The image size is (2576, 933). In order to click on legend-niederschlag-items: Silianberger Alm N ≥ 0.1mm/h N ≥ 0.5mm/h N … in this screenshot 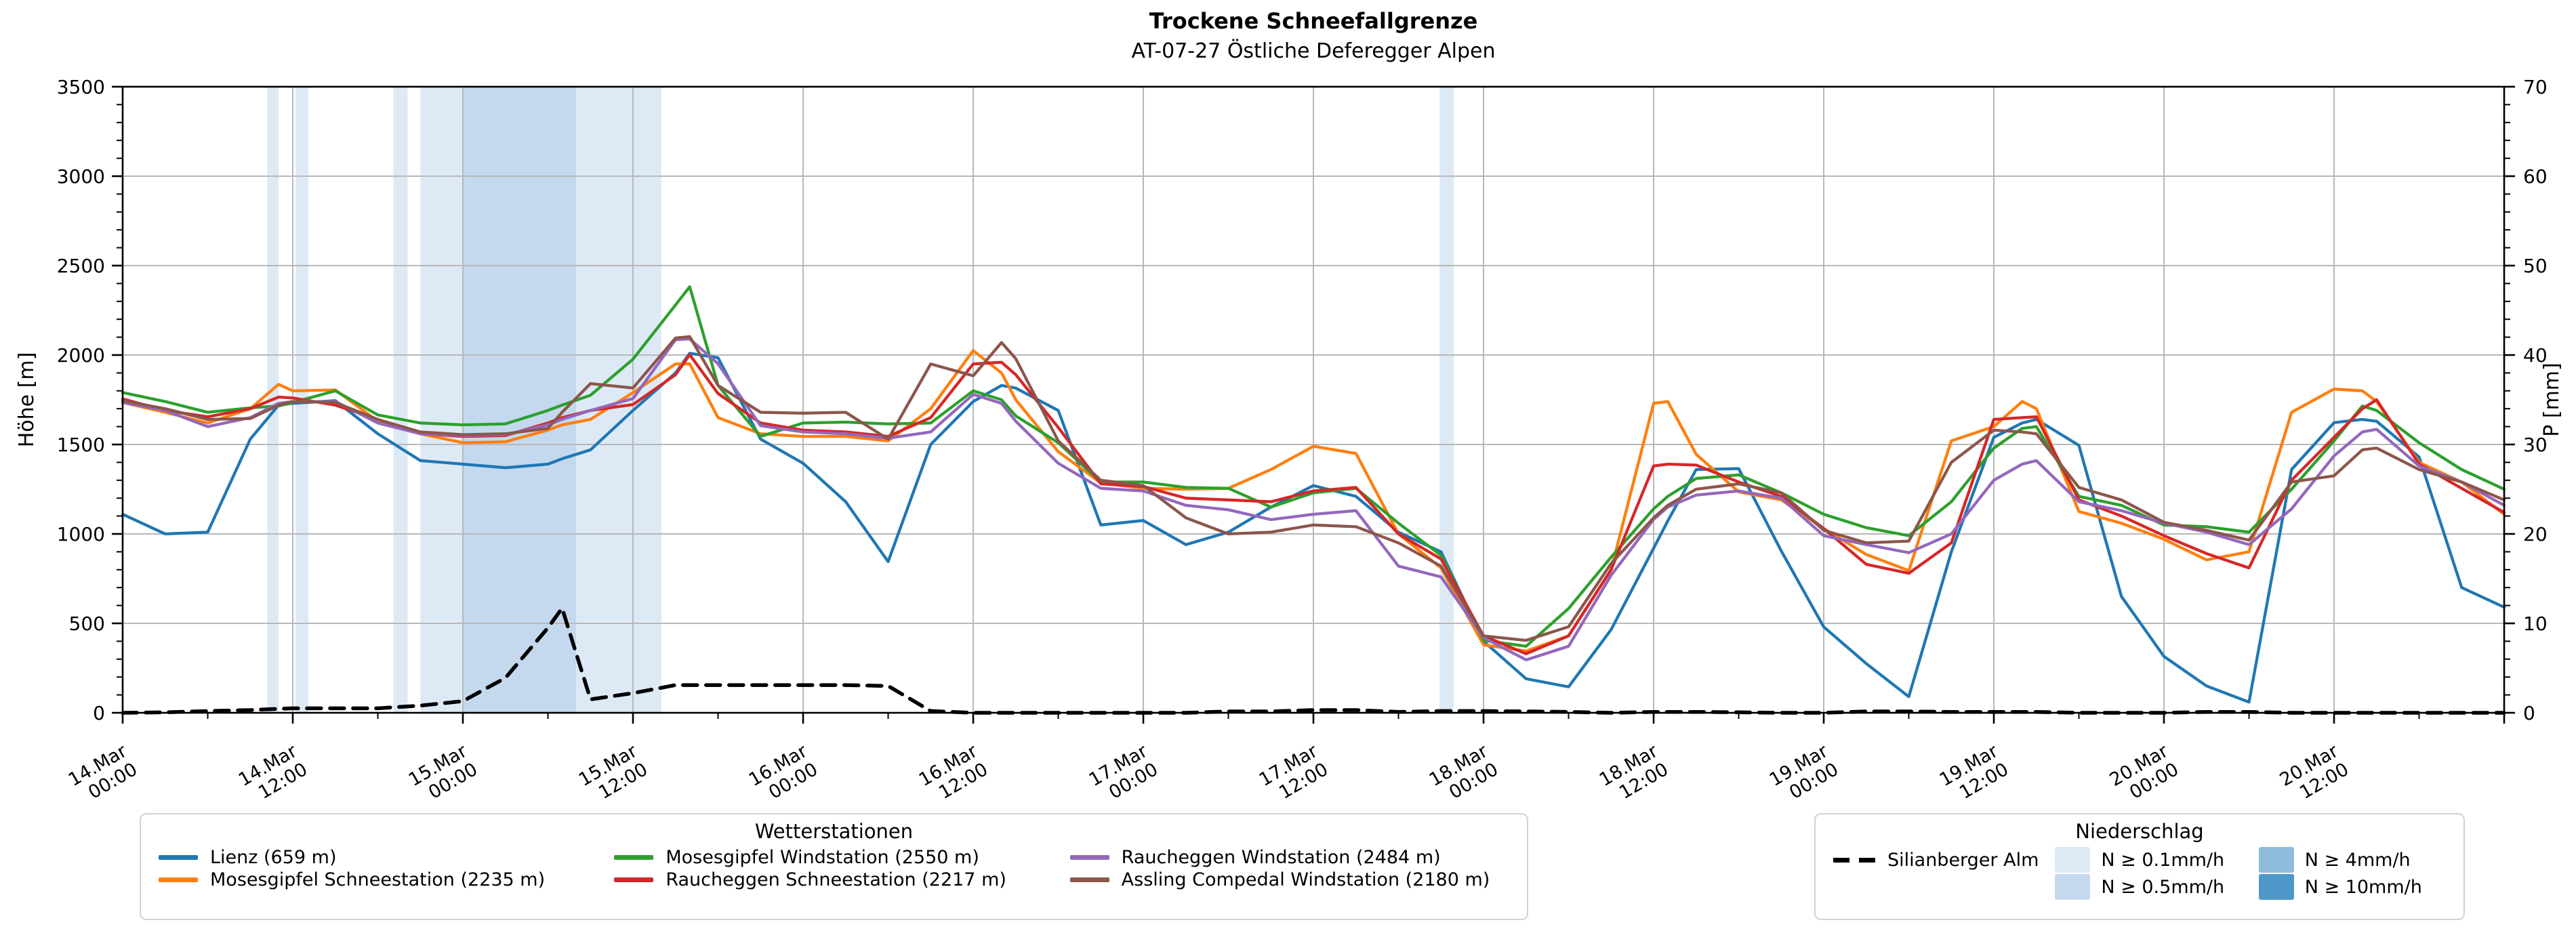, I will do `click(2139, 873)`.